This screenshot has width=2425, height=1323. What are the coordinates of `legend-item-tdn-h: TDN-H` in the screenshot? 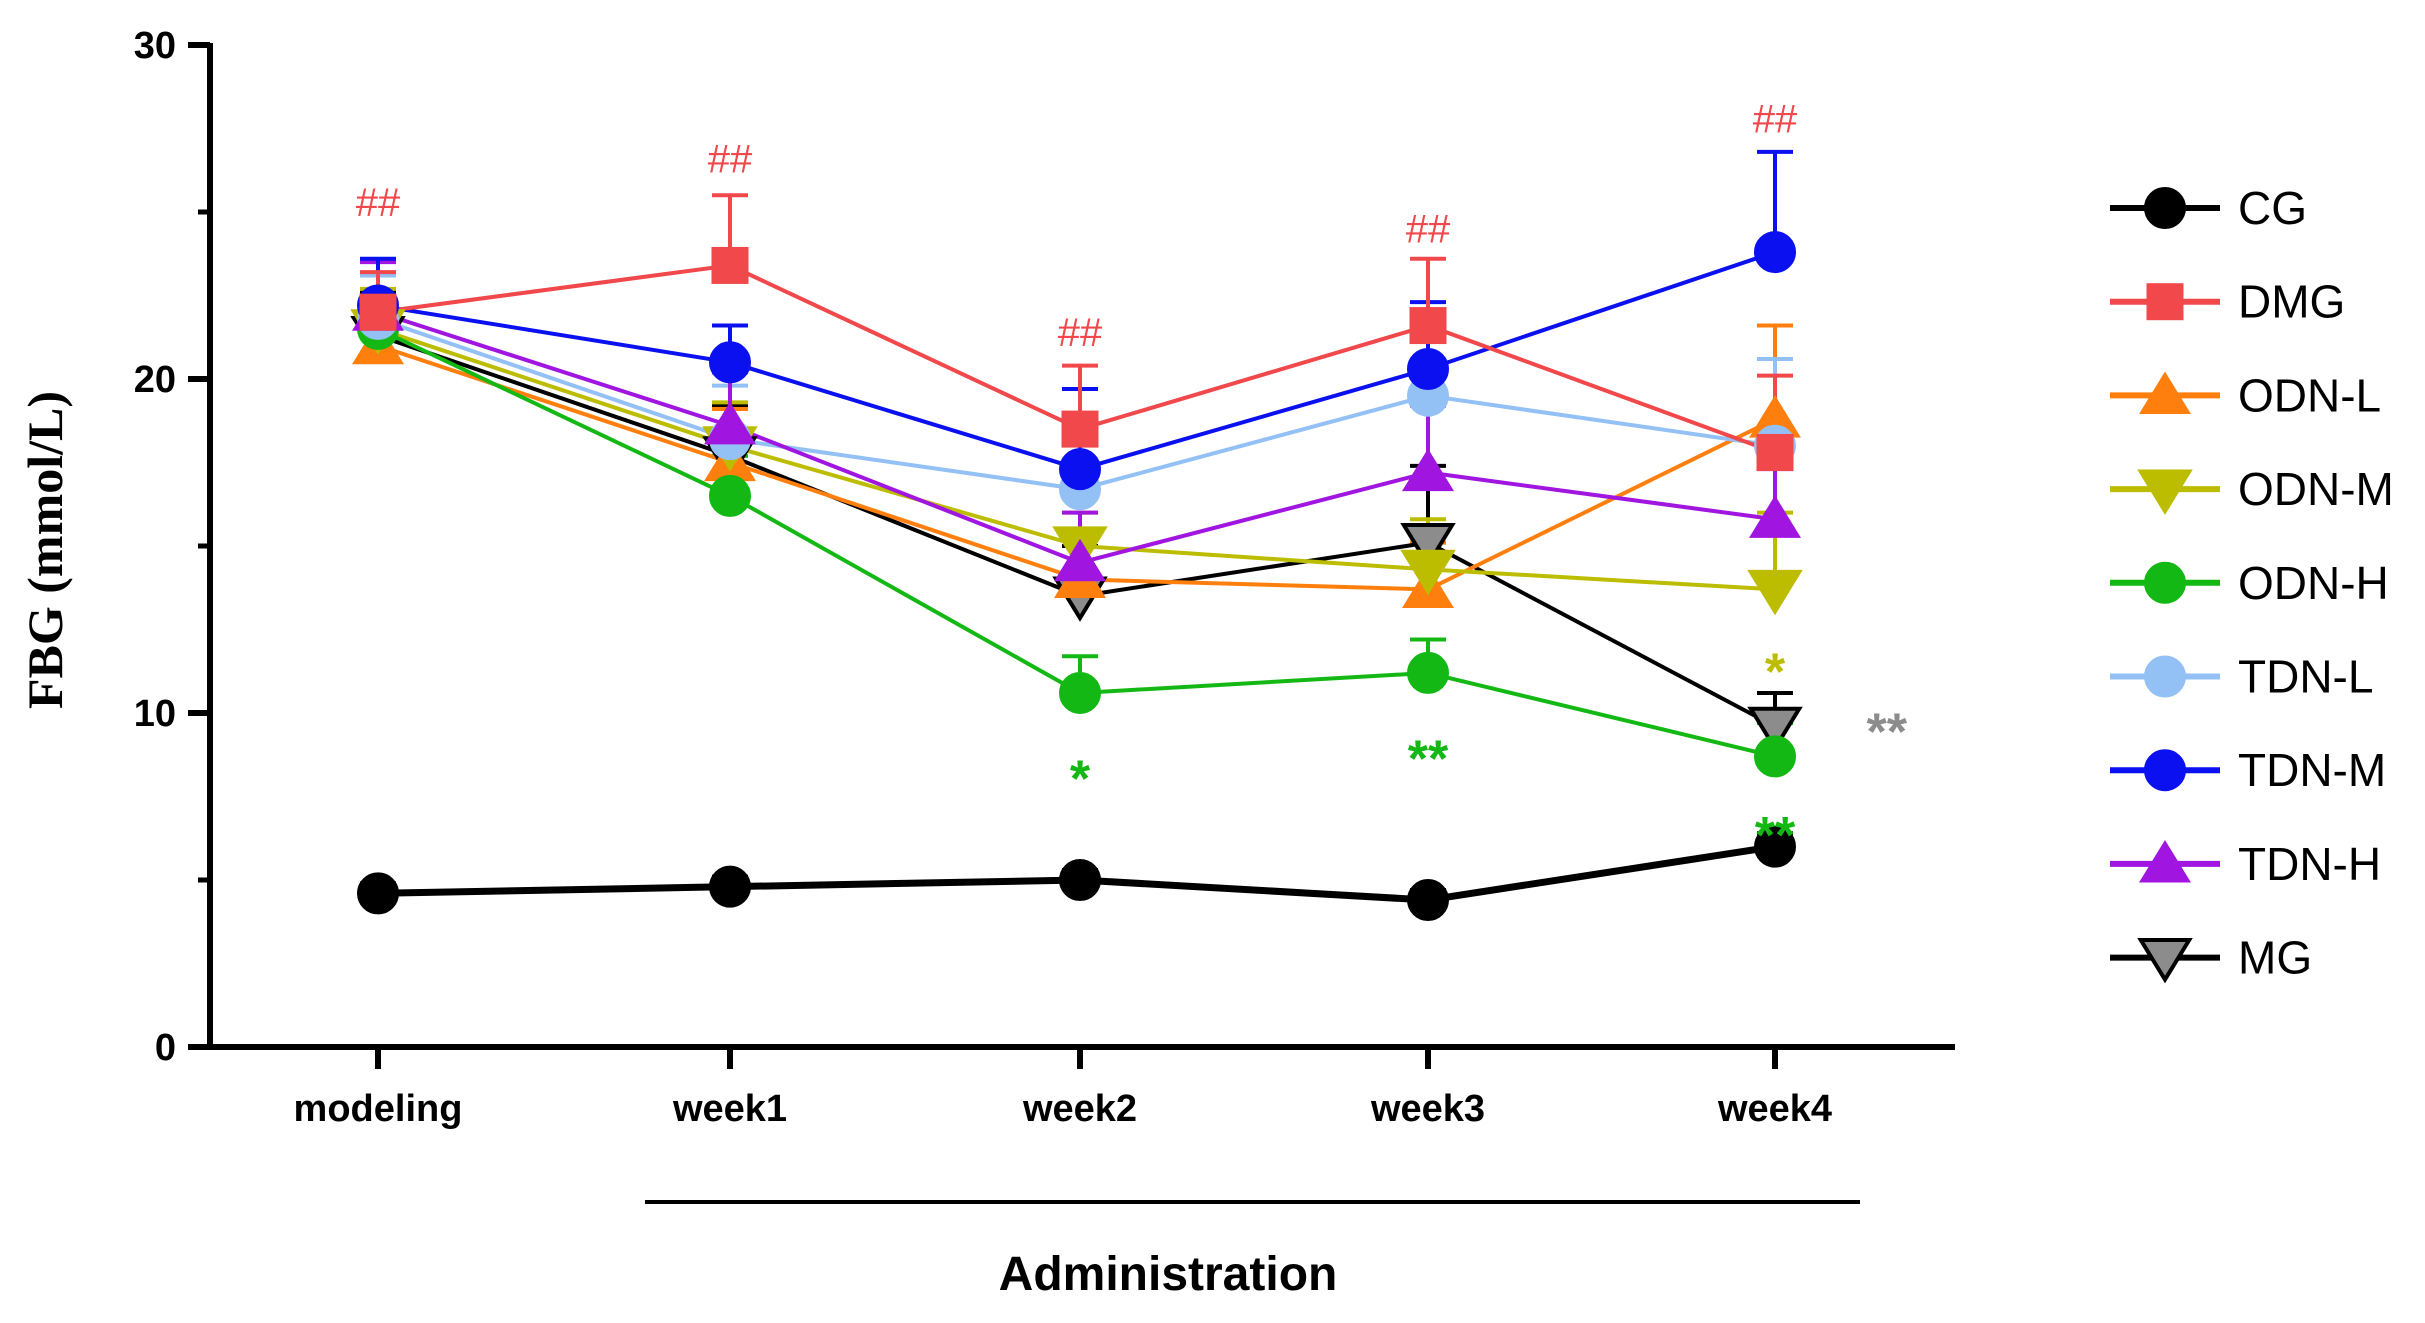 It's located at (2245, 864).